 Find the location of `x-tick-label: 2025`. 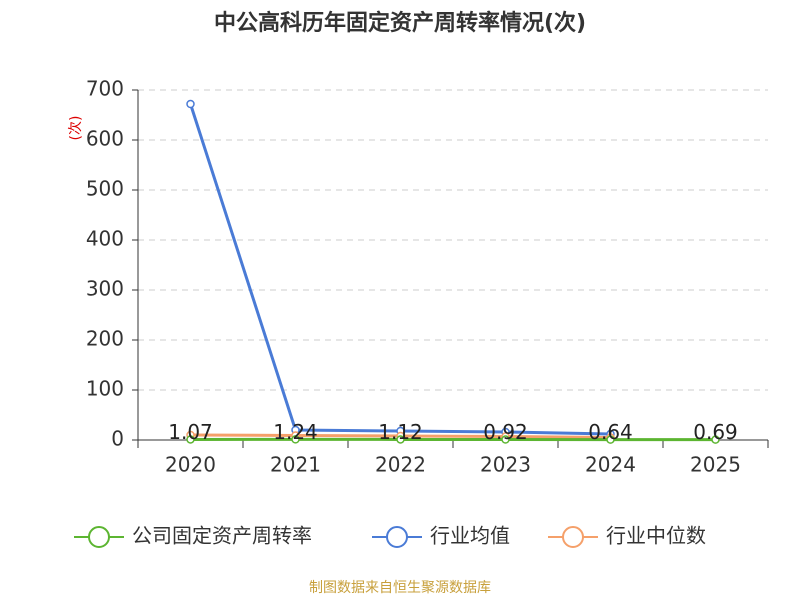

x-tick-label: 2025 is located at coordinates (715, 465).